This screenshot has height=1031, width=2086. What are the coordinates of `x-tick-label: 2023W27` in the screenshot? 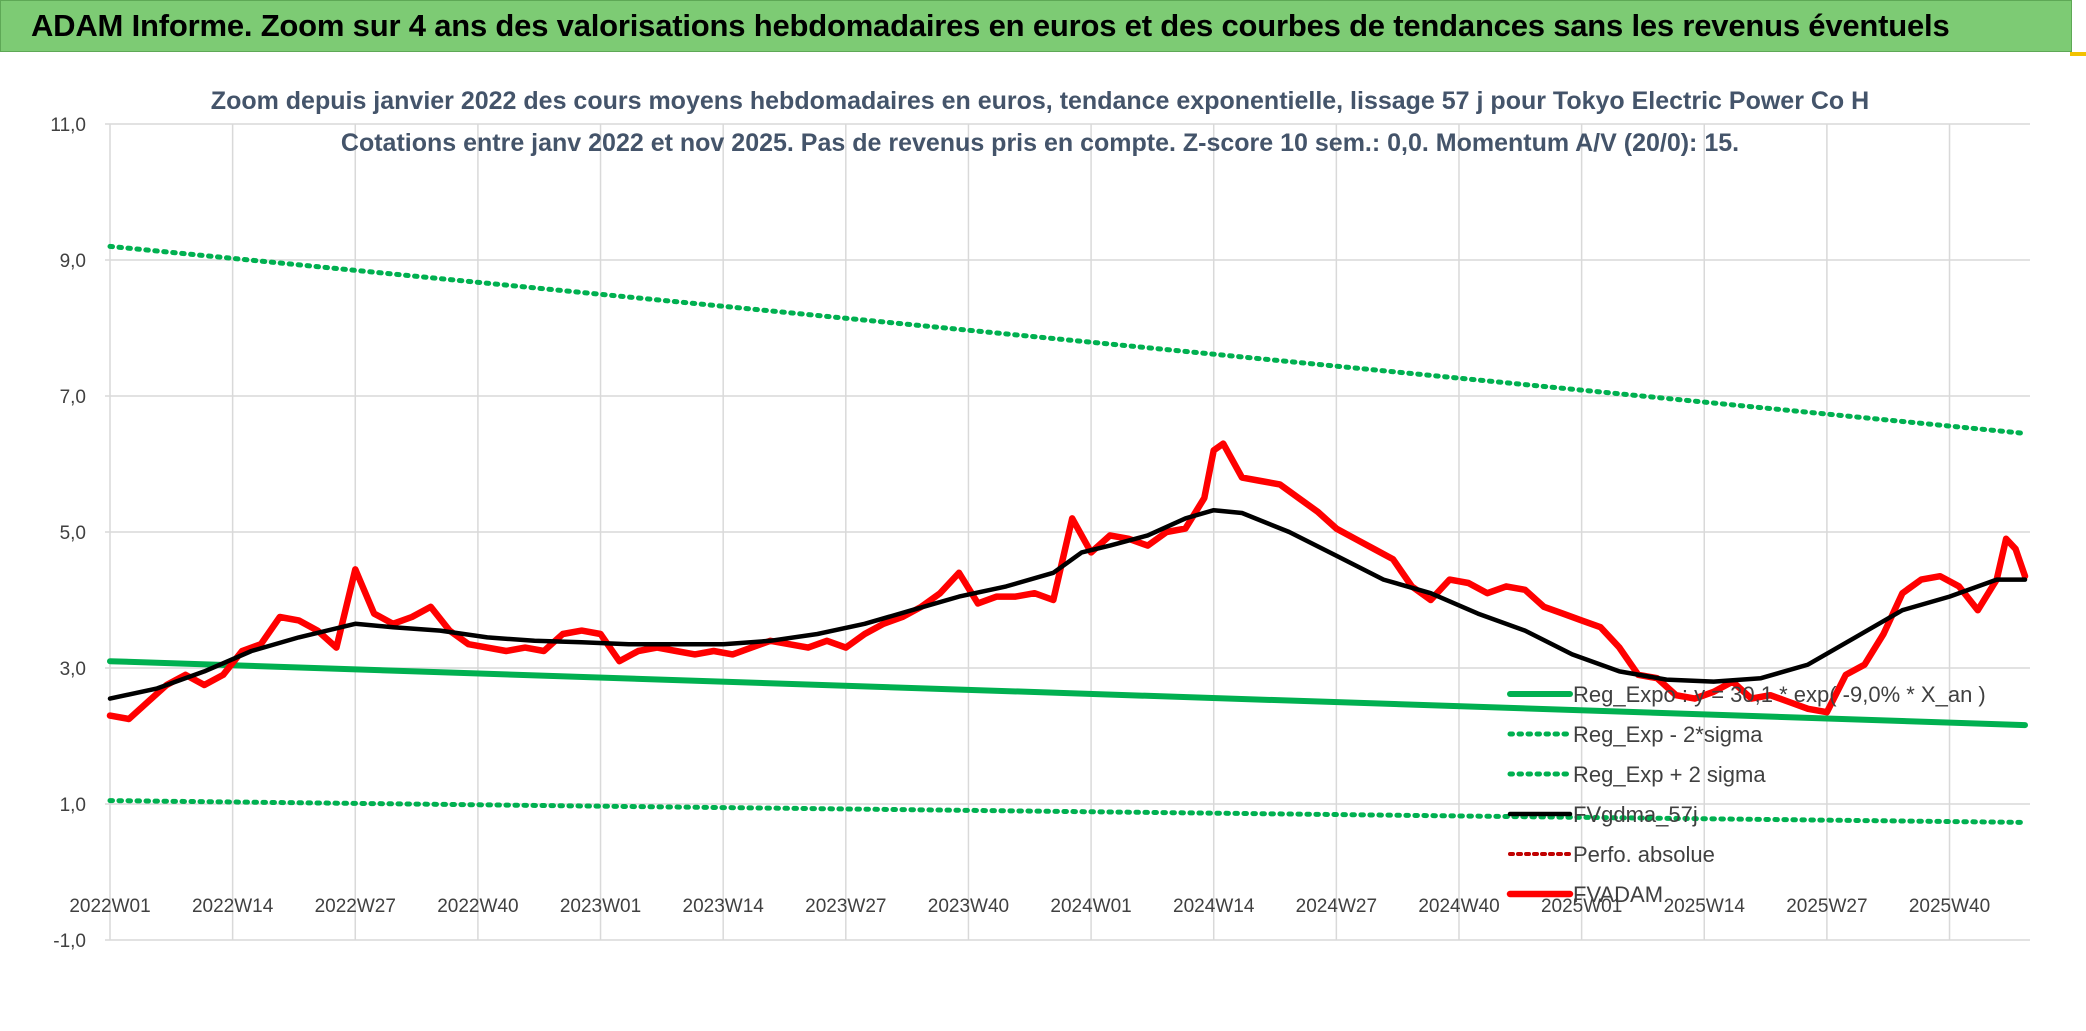 It's located at (845, 906).